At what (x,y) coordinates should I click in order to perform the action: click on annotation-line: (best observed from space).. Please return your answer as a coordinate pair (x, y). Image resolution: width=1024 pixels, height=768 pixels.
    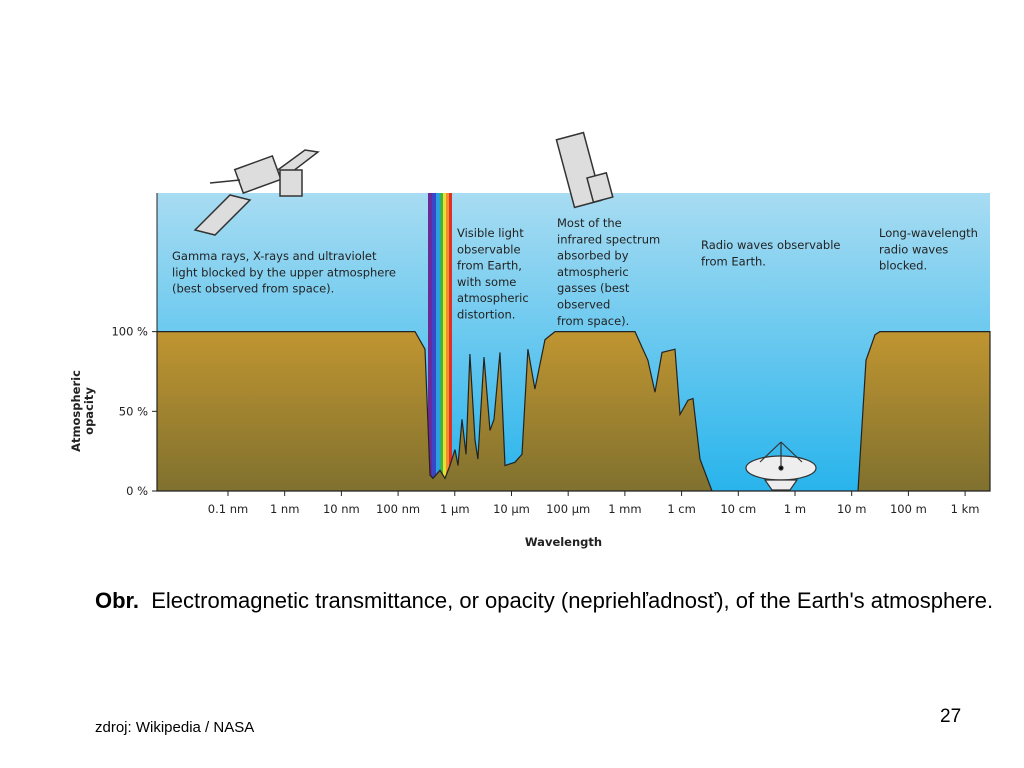
    Looking at the image, I should click on (253, 289).